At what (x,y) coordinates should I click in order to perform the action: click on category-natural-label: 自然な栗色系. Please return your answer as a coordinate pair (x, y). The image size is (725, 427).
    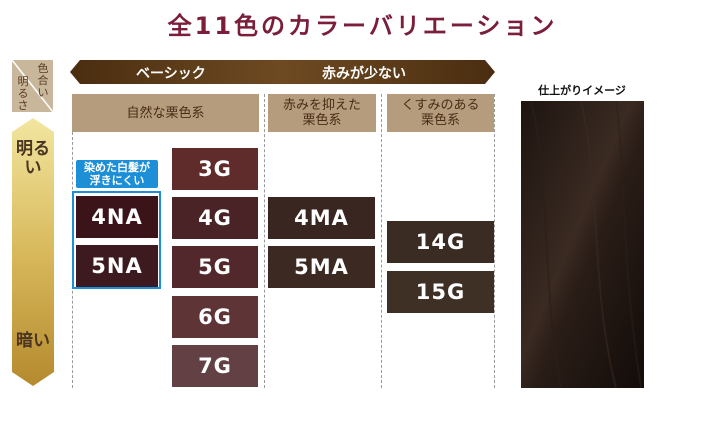
    Looking at the image, I should click on (165, 113).